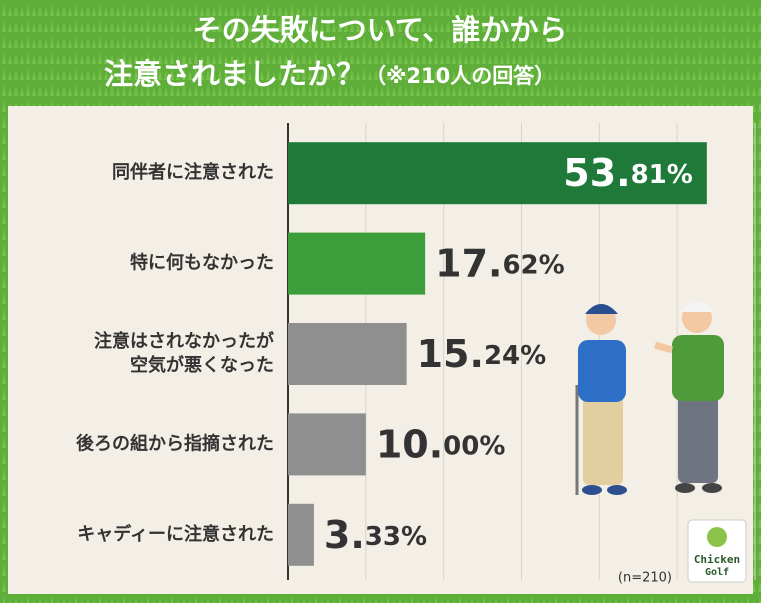 This screenshot has height=603, width=761. I want to click on value-label: 53.81%, so click(628, 173).